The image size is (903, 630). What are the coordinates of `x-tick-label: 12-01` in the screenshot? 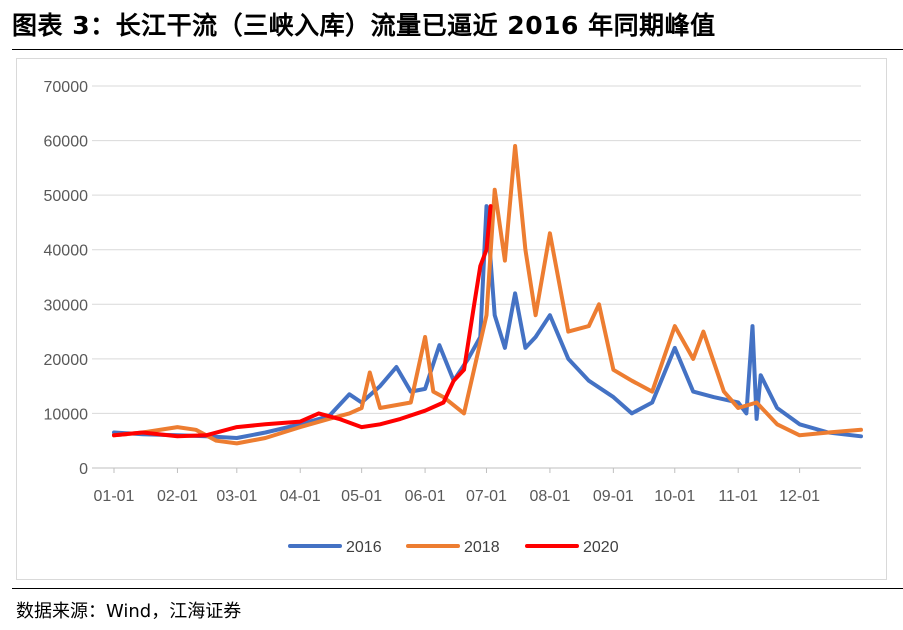 It's located at (799, 496).